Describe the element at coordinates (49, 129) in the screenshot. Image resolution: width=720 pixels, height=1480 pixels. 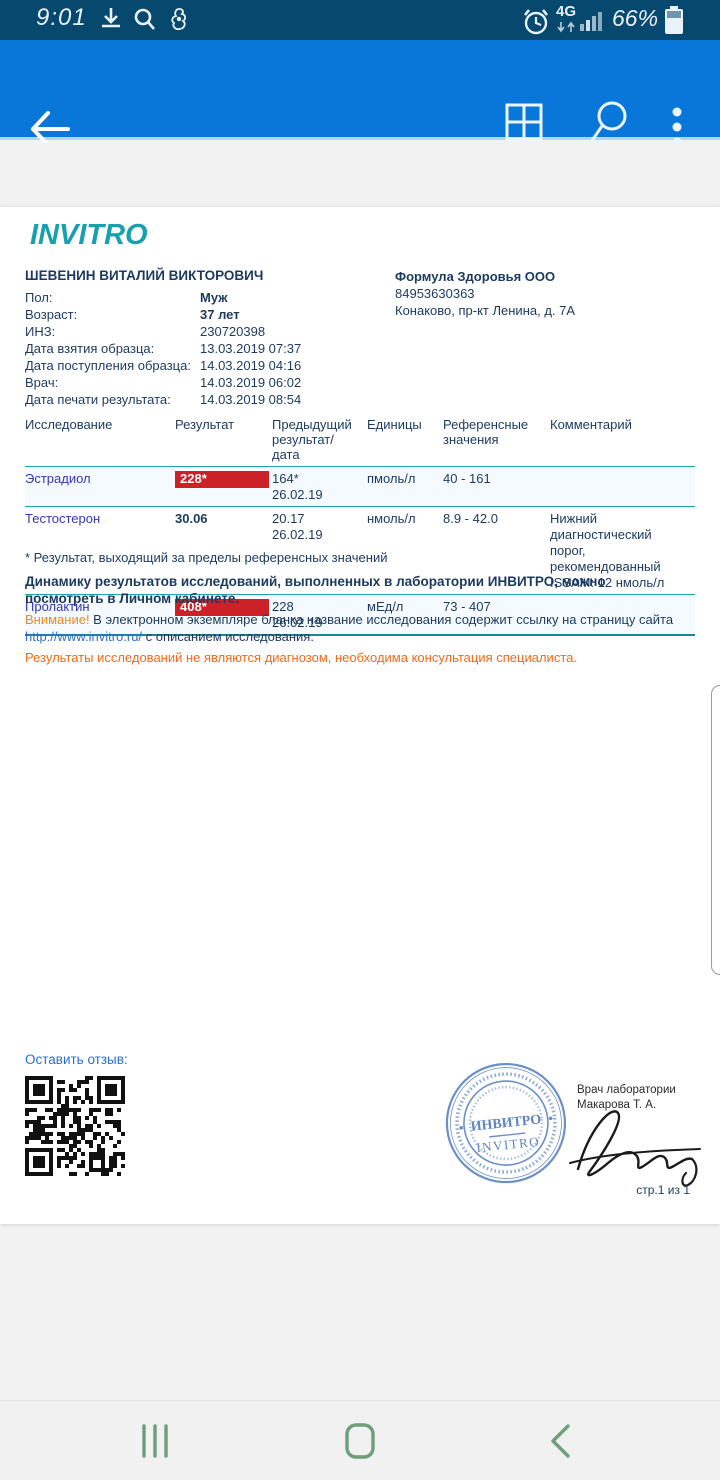
I see `back-button` at that location.